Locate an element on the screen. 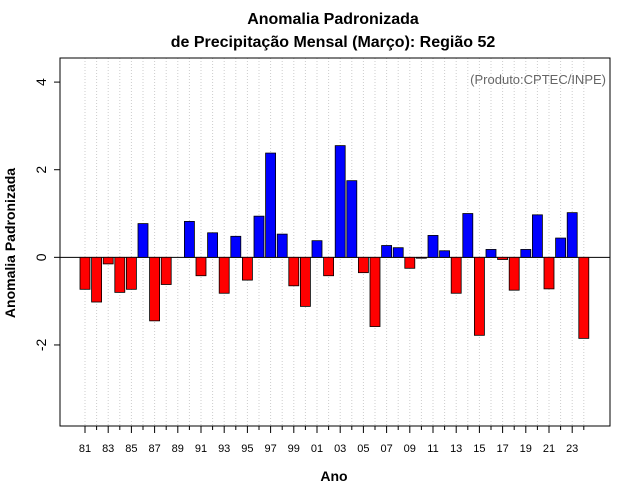  x-tick-label: 15 is located at coordinates (479, 449).